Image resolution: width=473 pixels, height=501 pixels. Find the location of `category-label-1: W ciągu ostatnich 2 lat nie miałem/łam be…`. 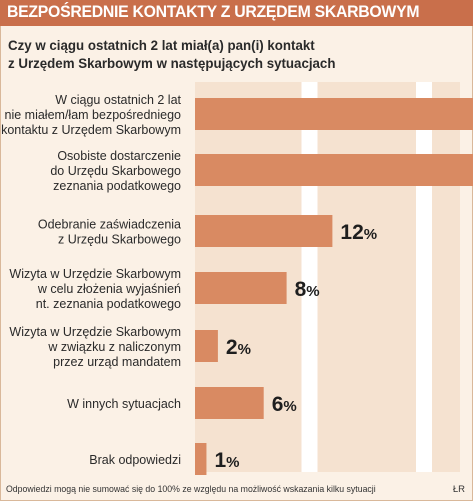

category-label-1: W ciągu ostatnich 2 lat nie miałem/łam be… is located at coordinates (91, 115).